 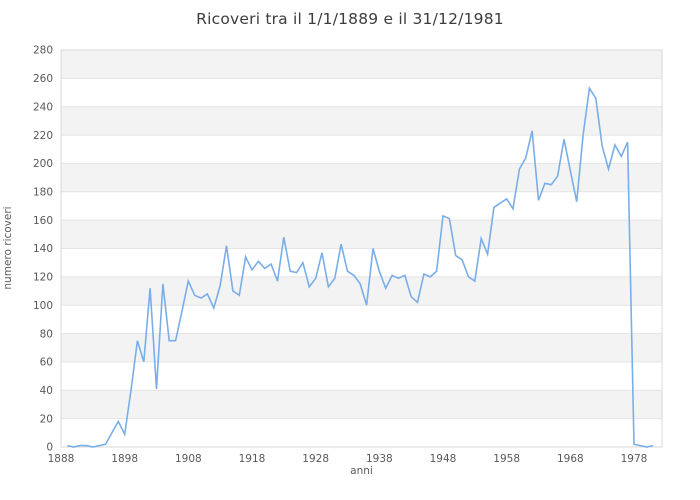 What do you see at coordinates (46, 363) in the screenshot?
I see `y-tick-label: 60` at bounding box center [46, 363].